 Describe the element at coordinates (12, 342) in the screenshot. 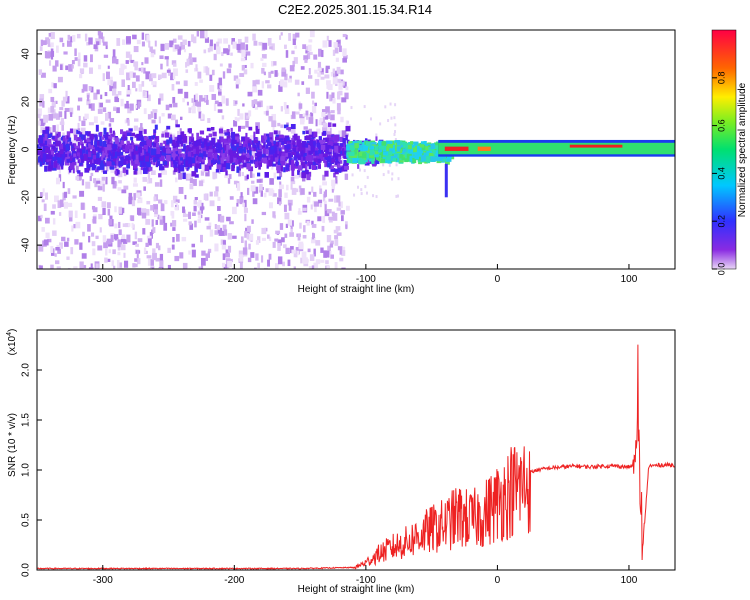

I see `bottom-y-scale-factor: (x104)` at that location.